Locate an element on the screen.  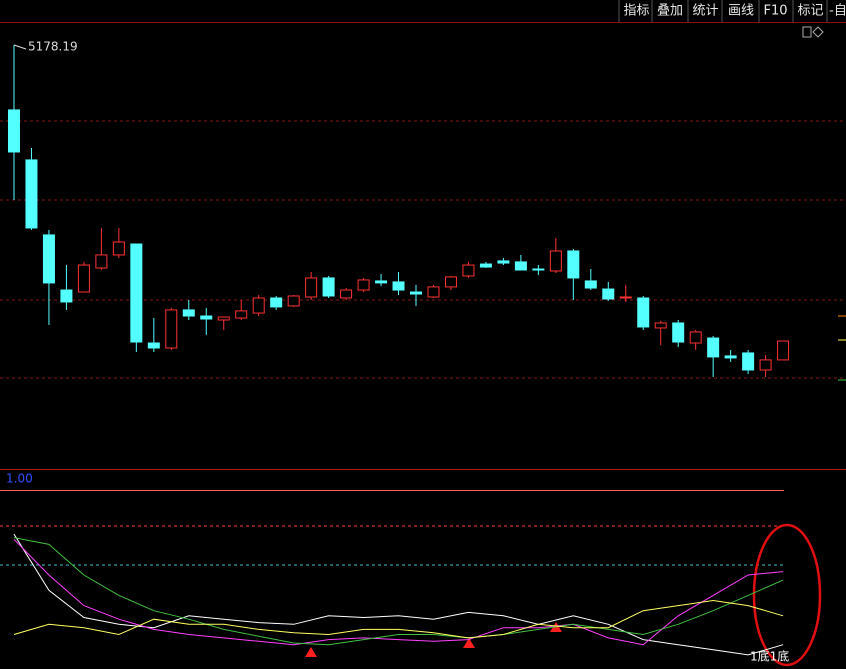
toolbar-button: 统计 is located at coordinates (705, 11).